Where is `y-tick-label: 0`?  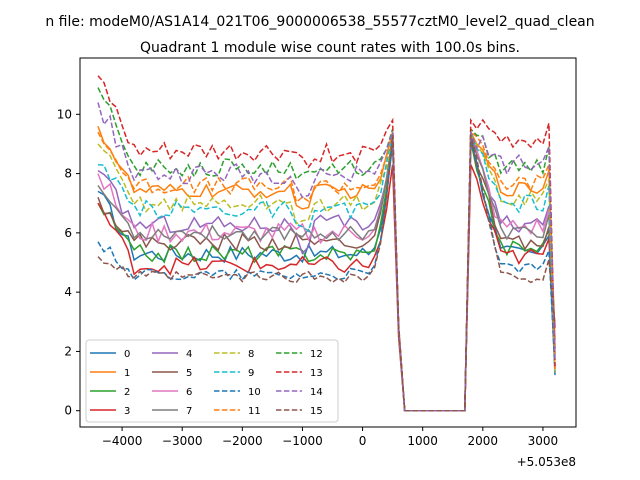
y-tick-label: 0 is located at coordinates (68, 411).